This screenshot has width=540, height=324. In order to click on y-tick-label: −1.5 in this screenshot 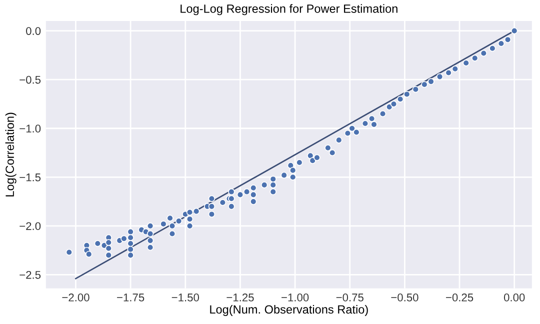, I will do `click(30, 178)`.